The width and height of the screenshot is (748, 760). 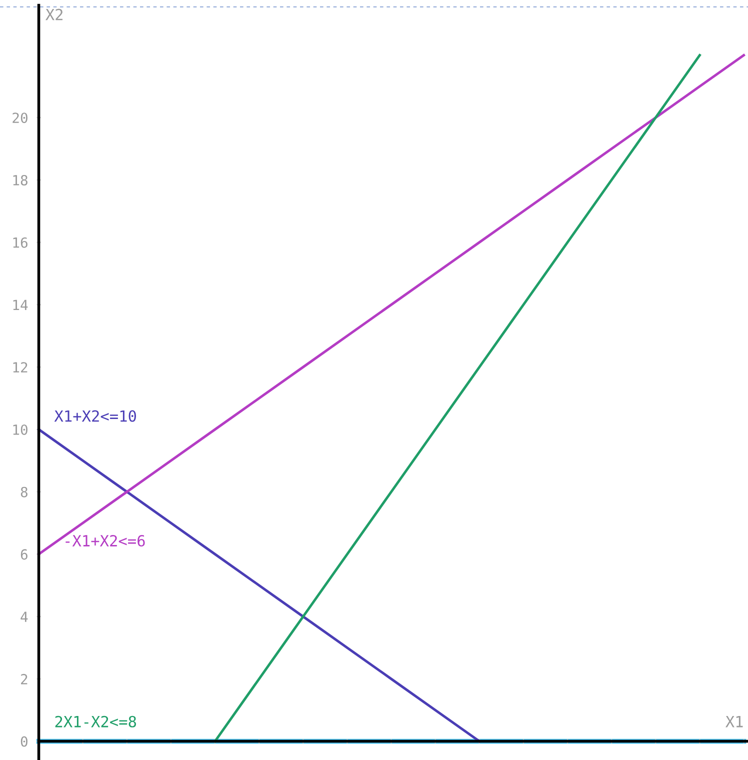 What do you see at coordinates (54, 14) in the screenshot?
I see `y-axis-title: X2` at bounding box center [54, 14].